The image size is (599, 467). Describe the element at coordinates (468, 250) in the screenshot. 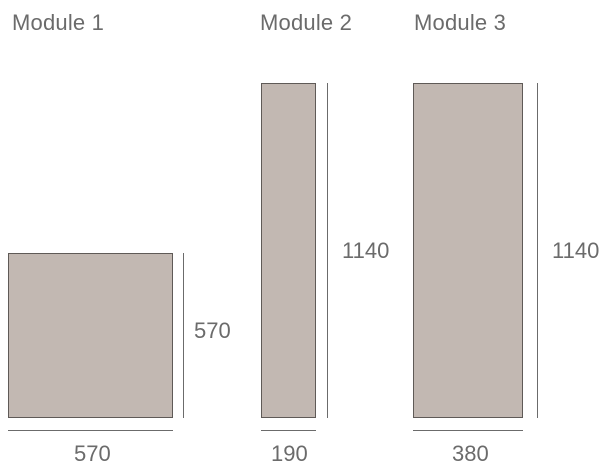

I see `module-3-panel` at that location.